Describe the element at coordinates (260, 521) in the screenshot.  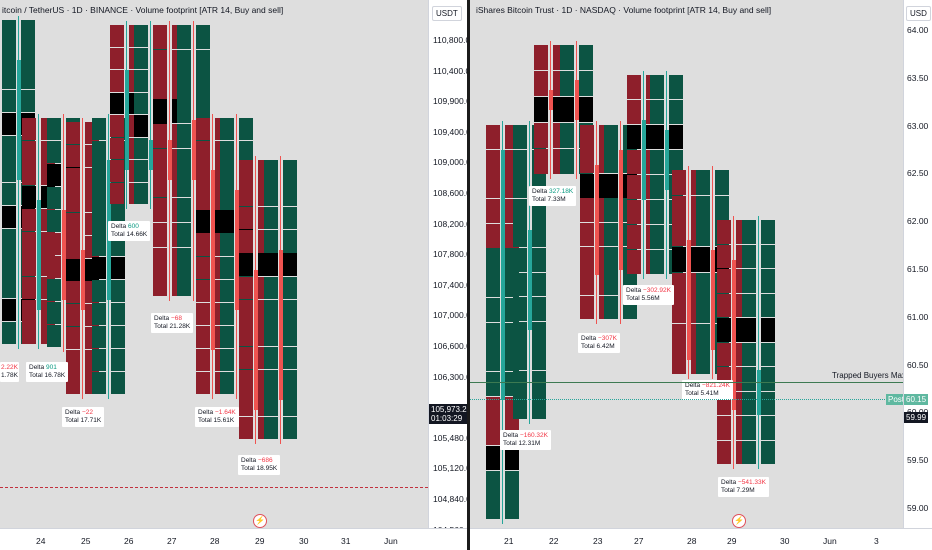
I see `left-lightning-icon: ⚡` at that location.